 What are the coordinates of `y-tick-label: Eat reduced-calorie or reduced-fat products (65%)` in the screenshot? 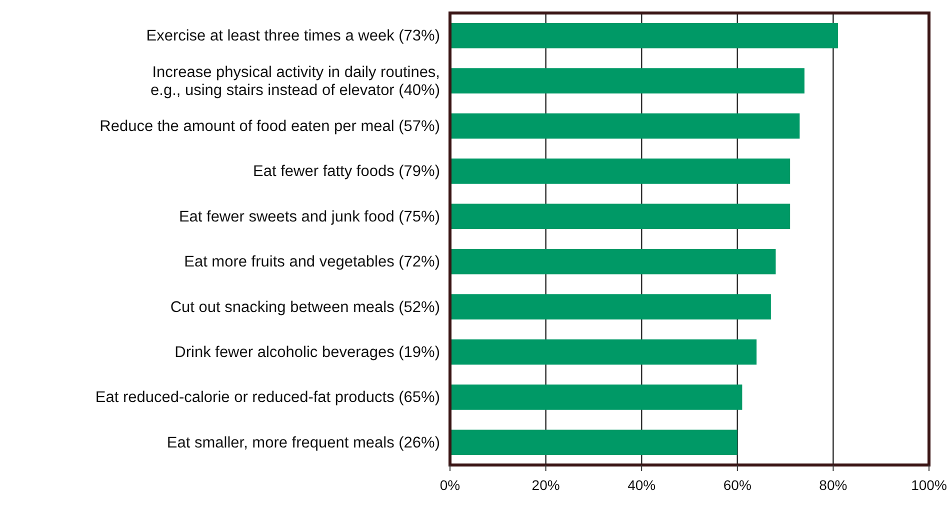 It's located at (267, 397).